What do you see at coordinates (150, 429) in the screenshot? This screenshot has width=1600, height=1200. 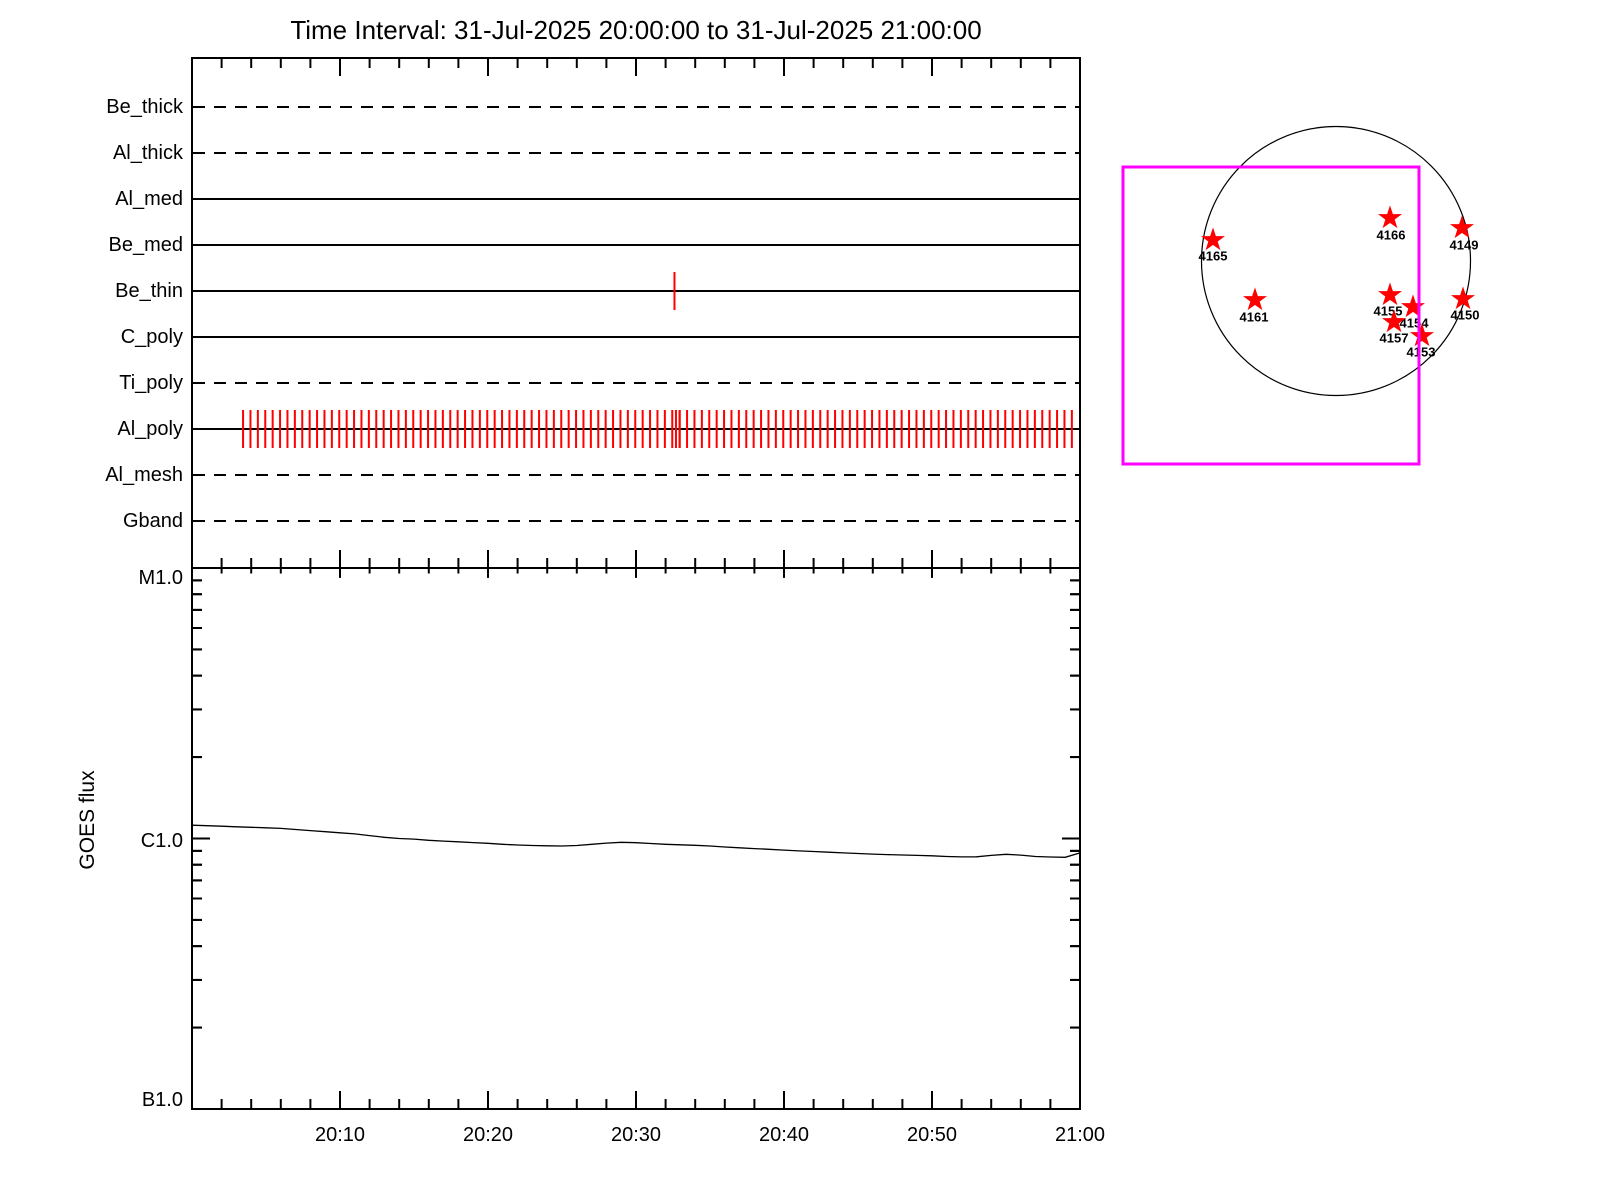 I see `channel-label-Al_poly: Al_poly` at bounding box center [150, 429].